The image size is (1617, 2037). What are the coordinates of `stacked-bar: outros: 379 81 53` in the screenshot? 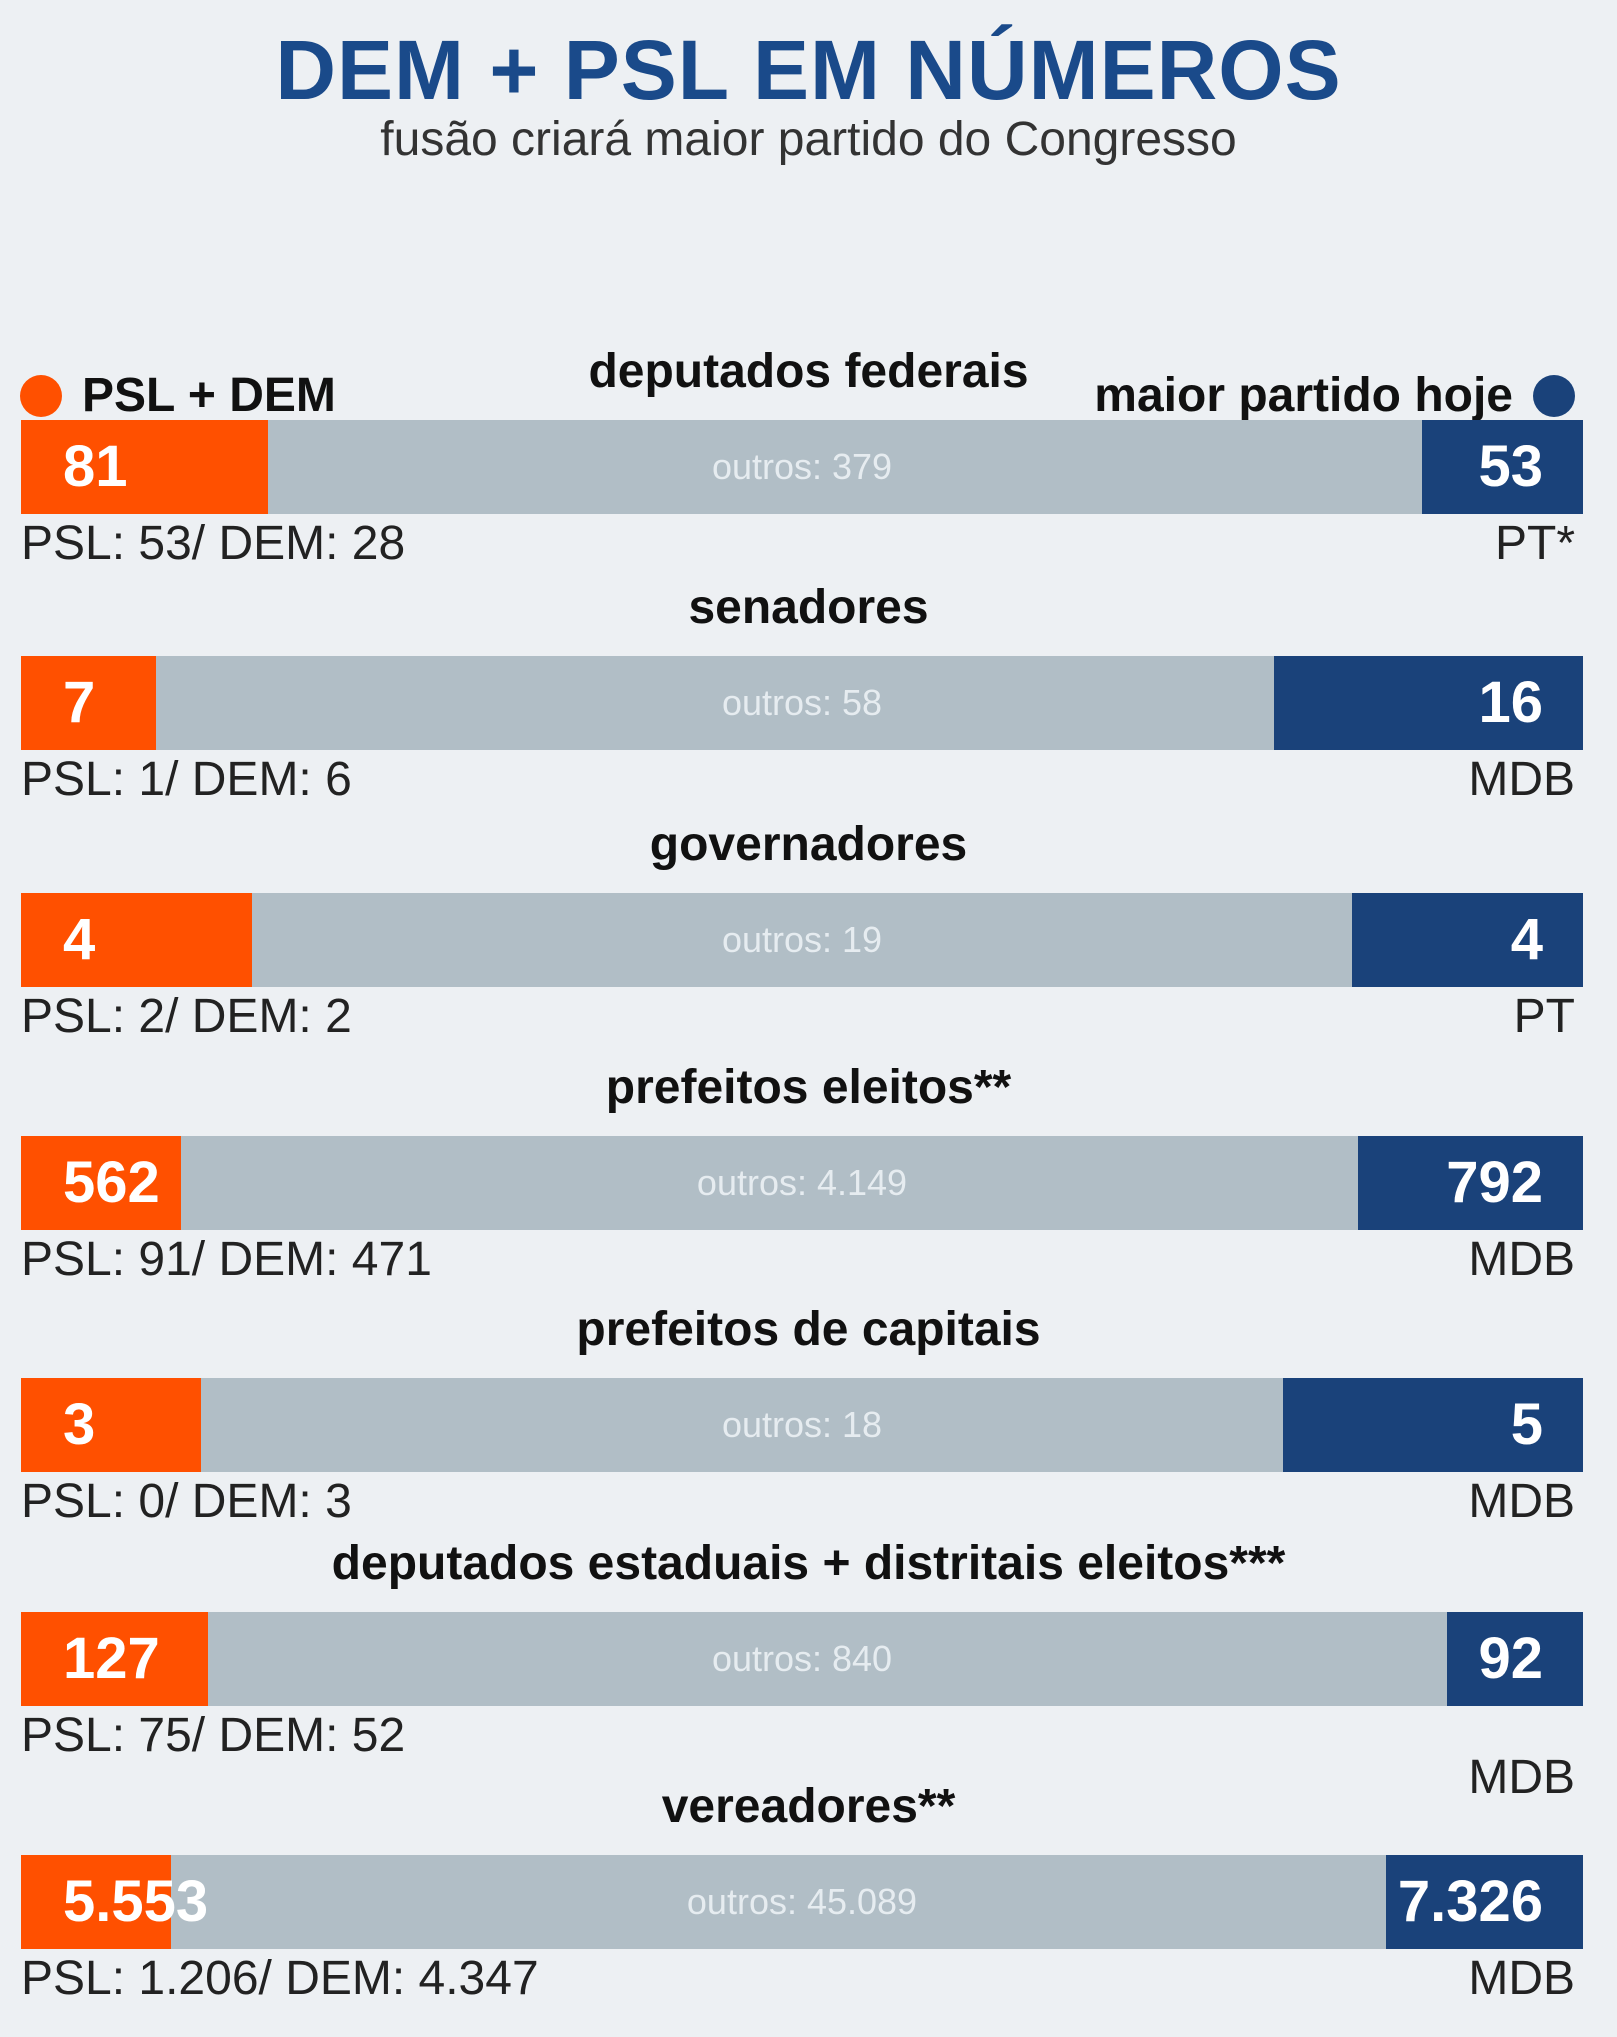 It's located at (802, 467).